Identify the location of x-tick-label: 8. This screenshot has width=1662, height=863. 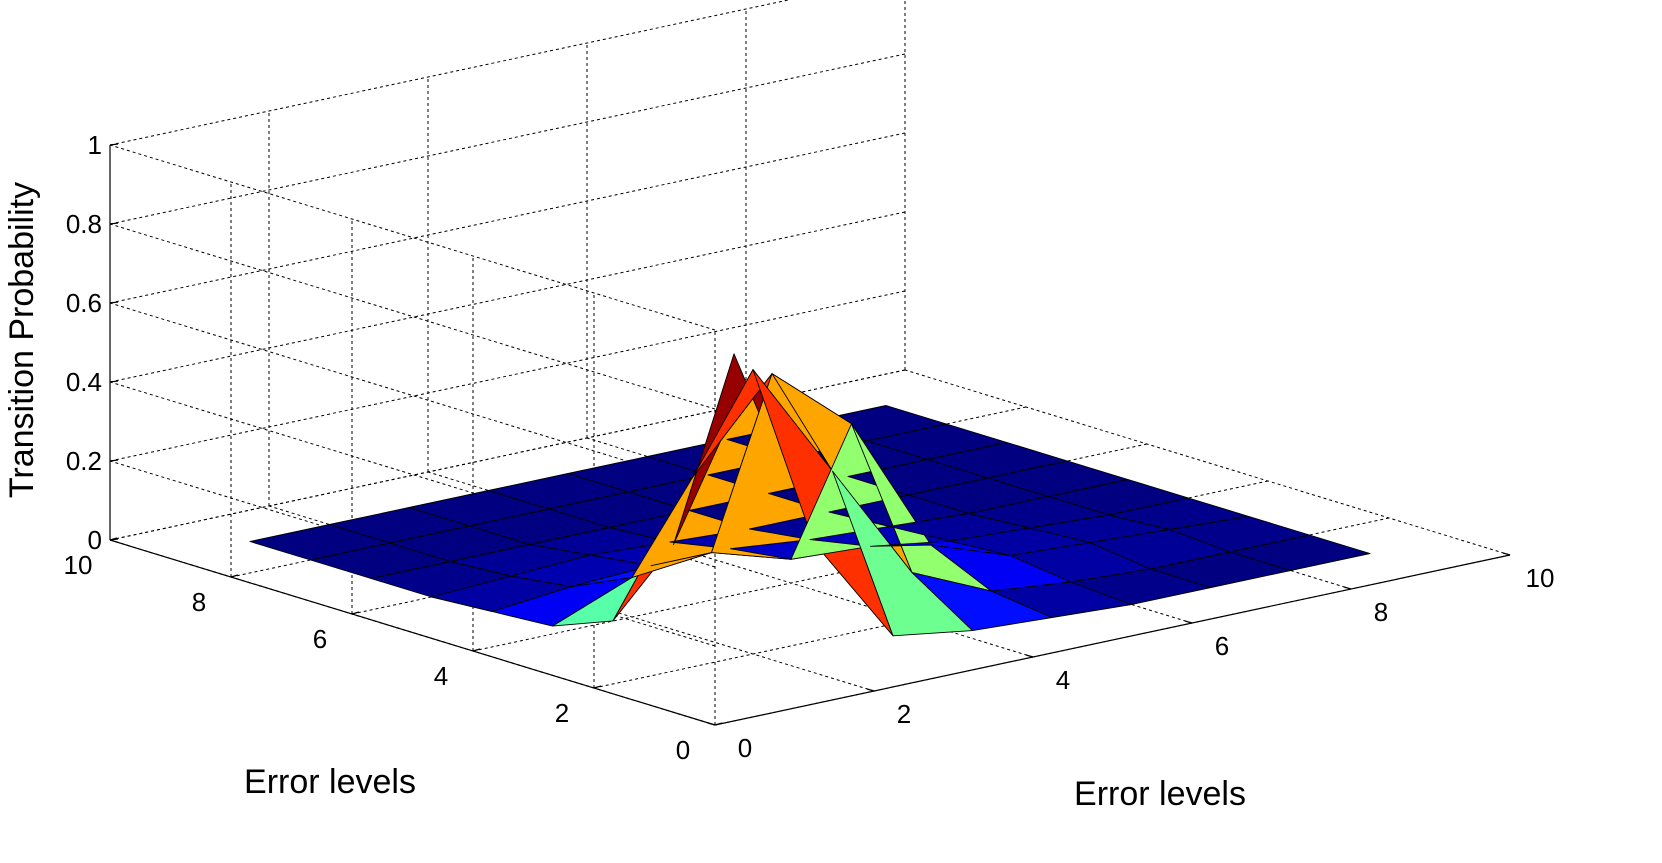
(1381, 612).